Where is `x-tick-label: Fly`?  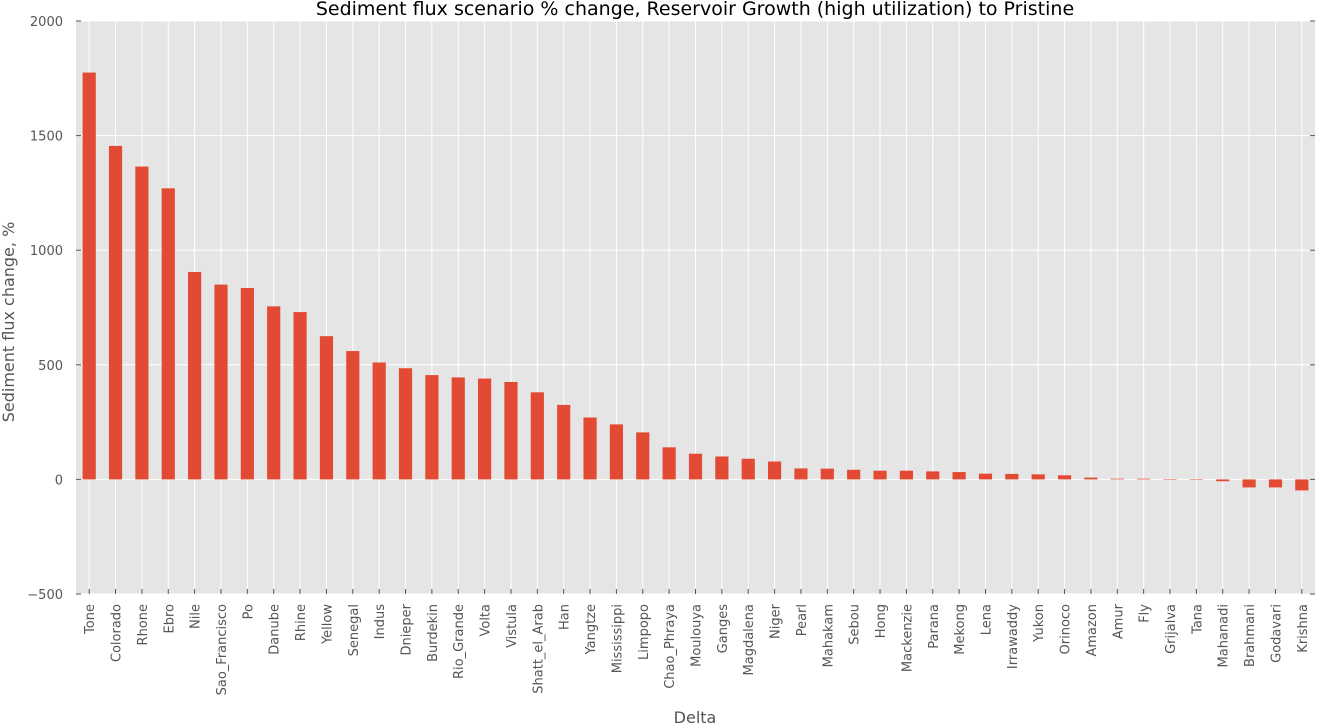 x-tick-label: Fly is located at coordinates (1145, 613).